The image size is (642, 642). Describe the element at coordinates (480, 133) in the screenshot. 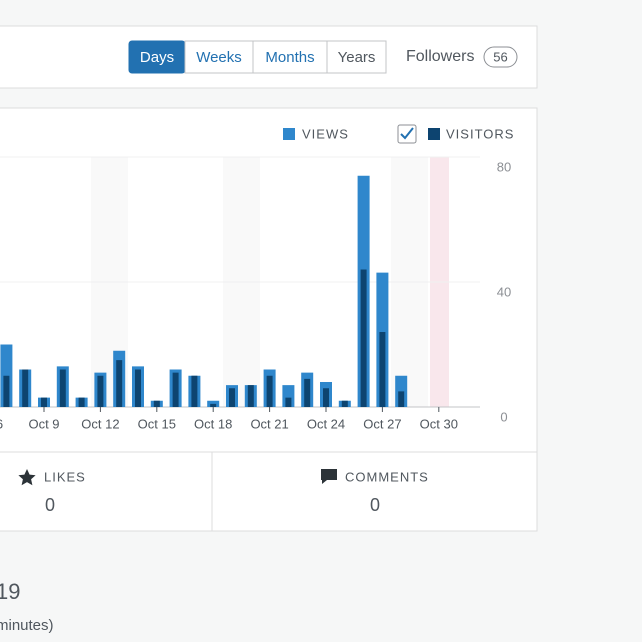

I see `legend-label: VISITORS` at that location.